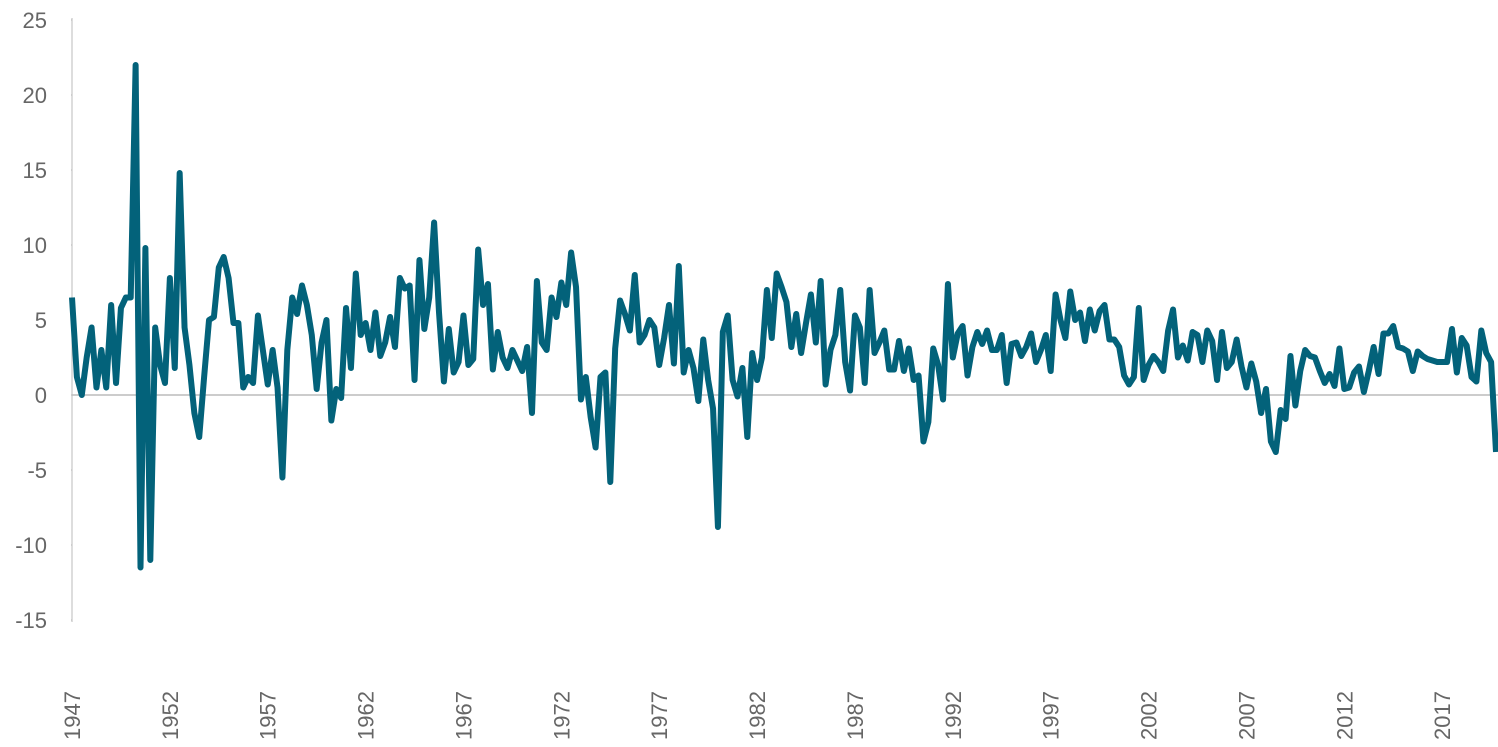  I want to click on x-tick-label: 1992, so click(953, 715).